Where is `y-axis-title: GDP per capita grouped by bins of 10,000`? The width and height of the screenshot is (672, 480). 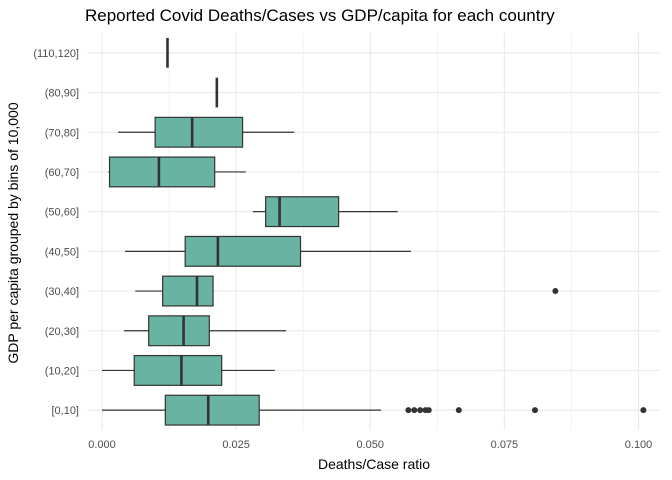 y-axis-title: GDP per capita grouped by bins of 10,000 is located at coordinates (13, 232).